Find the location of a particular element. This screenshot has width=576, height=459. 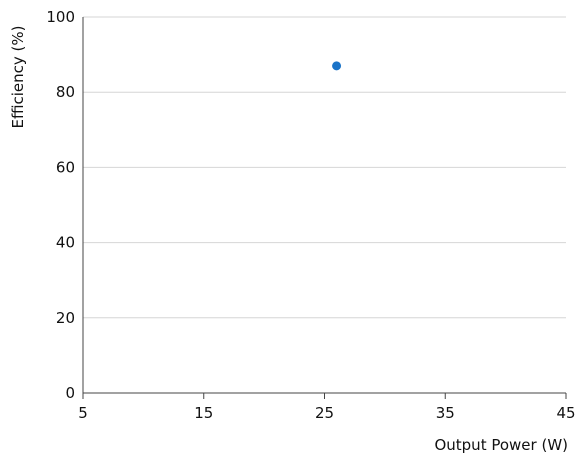

x-tick-labels: 5 15 25 35 45 is located at coordinates (326, 413).